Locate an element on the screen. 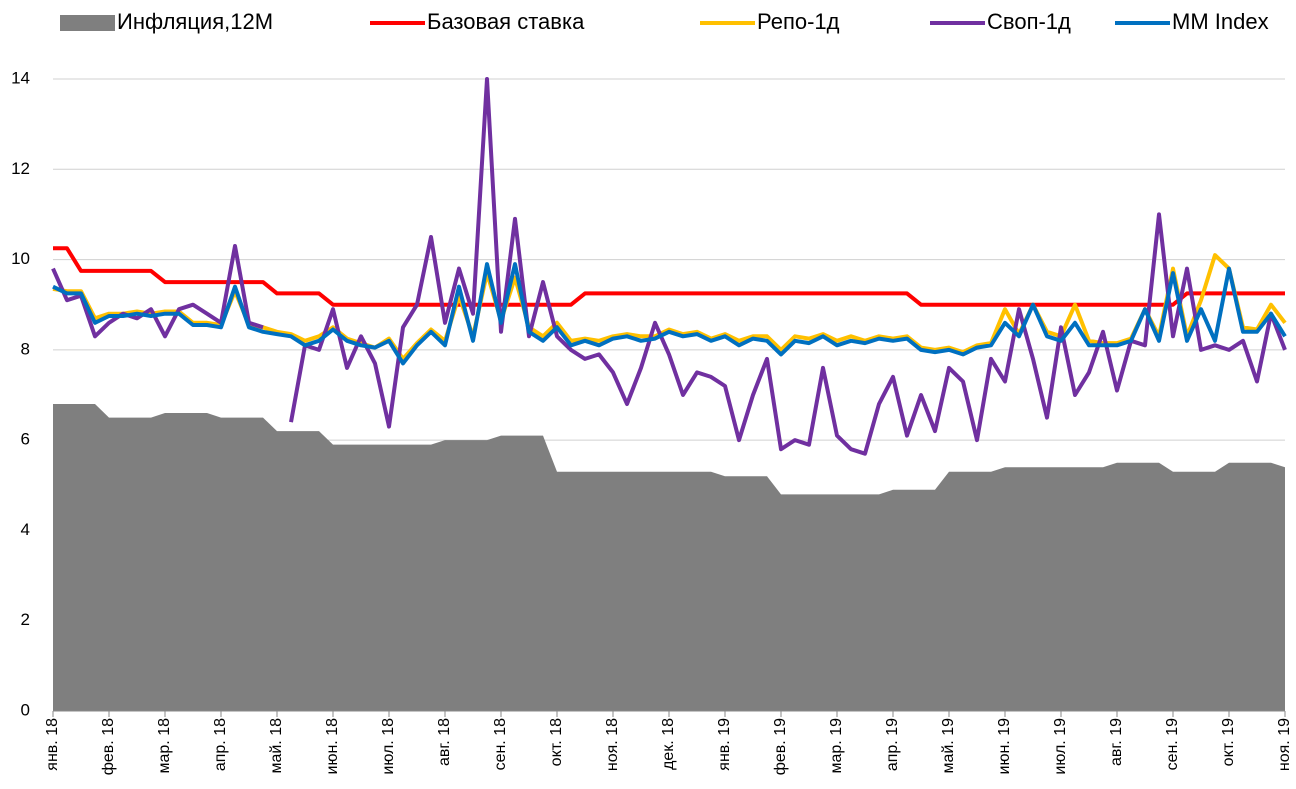 The height and width of the screenshot is (789, 1296). x-tick-label: июл. 19 is located at coordinates (1060, 746).